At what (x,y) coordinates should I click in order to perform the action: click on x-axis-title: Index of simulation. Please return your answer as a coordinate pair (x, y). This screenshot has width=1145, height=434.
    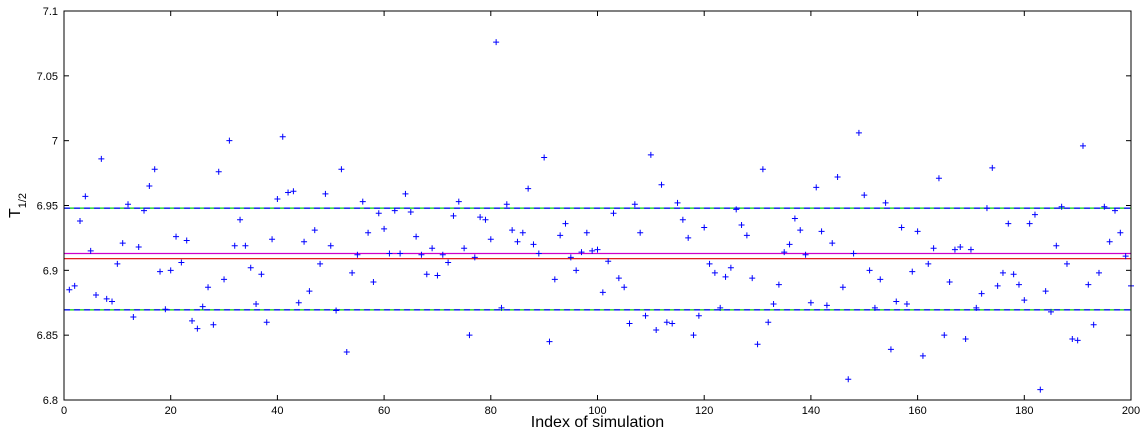
    Looking at the image, I should click on (597, 422).